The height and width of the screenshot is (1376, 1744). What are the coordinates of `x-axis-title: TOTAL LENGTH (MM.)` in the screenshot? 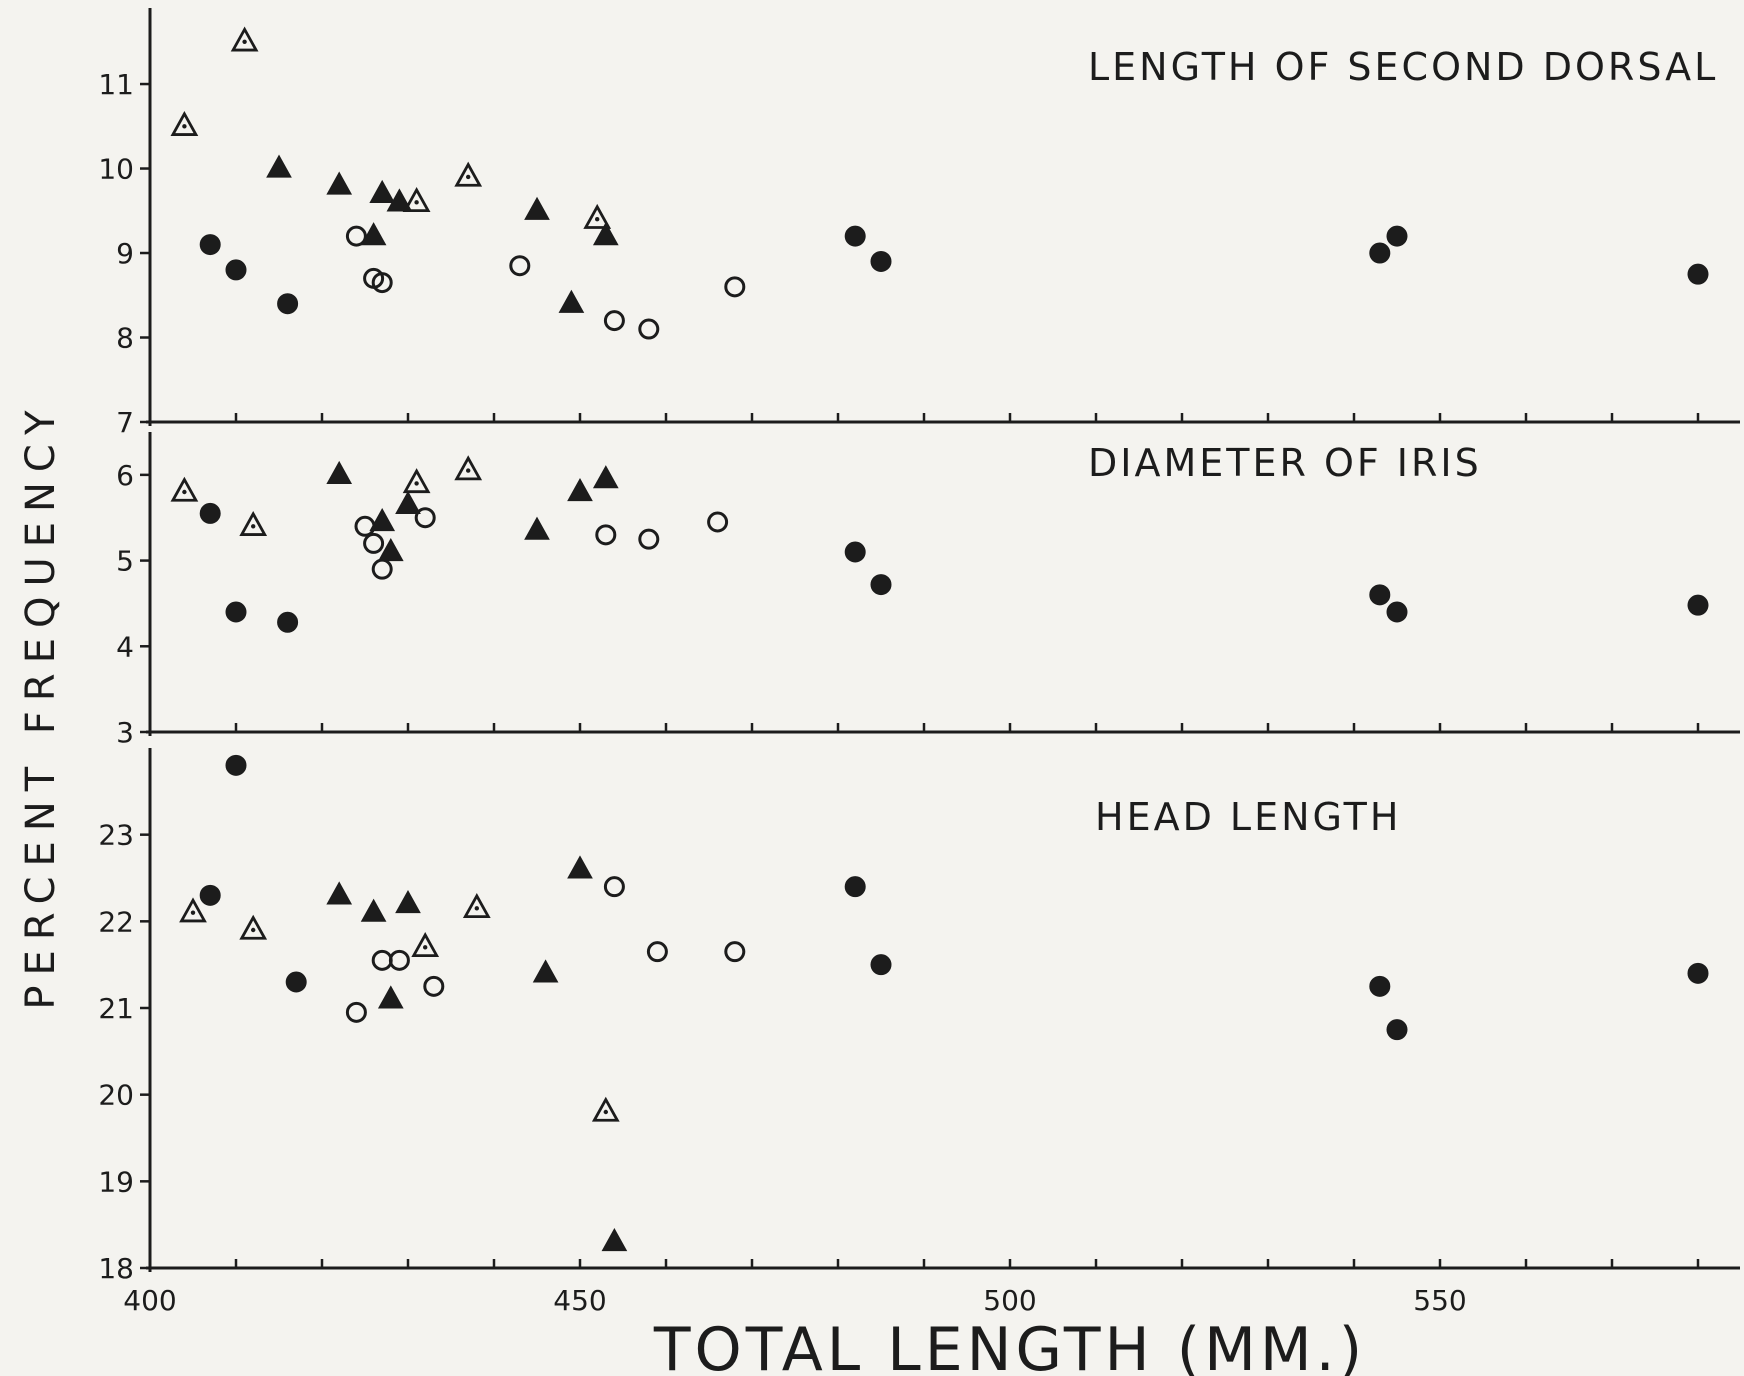 It's located at (1009, 1345).